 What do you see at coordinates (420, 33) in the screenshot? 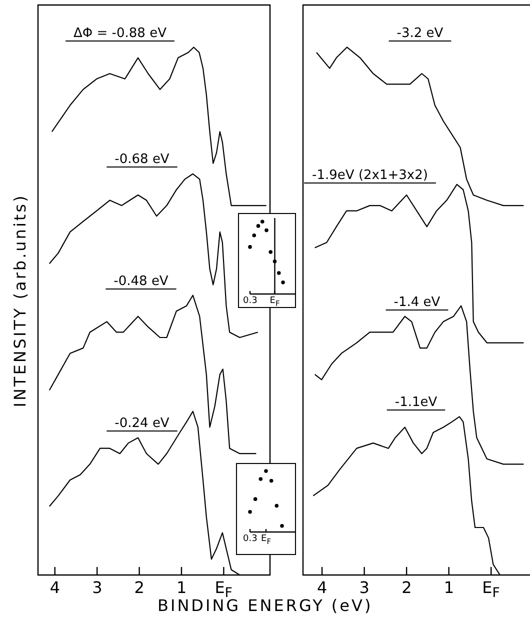
I see `text: -3.2 eV` at bounding box center [420, 33].